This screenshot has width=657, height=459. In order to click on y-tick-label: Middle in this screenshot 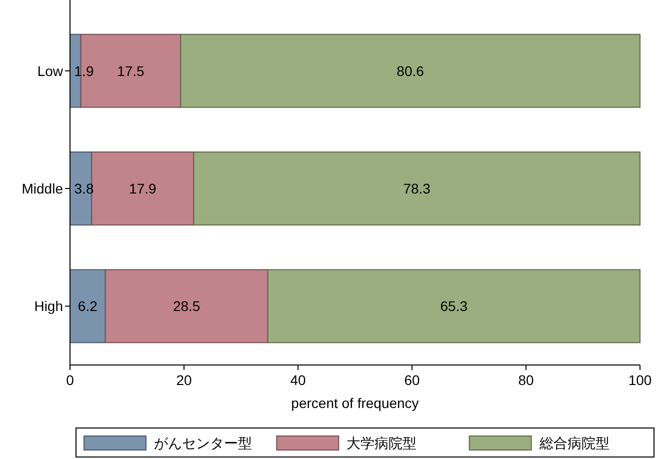, I will do `click(43, 188)`.